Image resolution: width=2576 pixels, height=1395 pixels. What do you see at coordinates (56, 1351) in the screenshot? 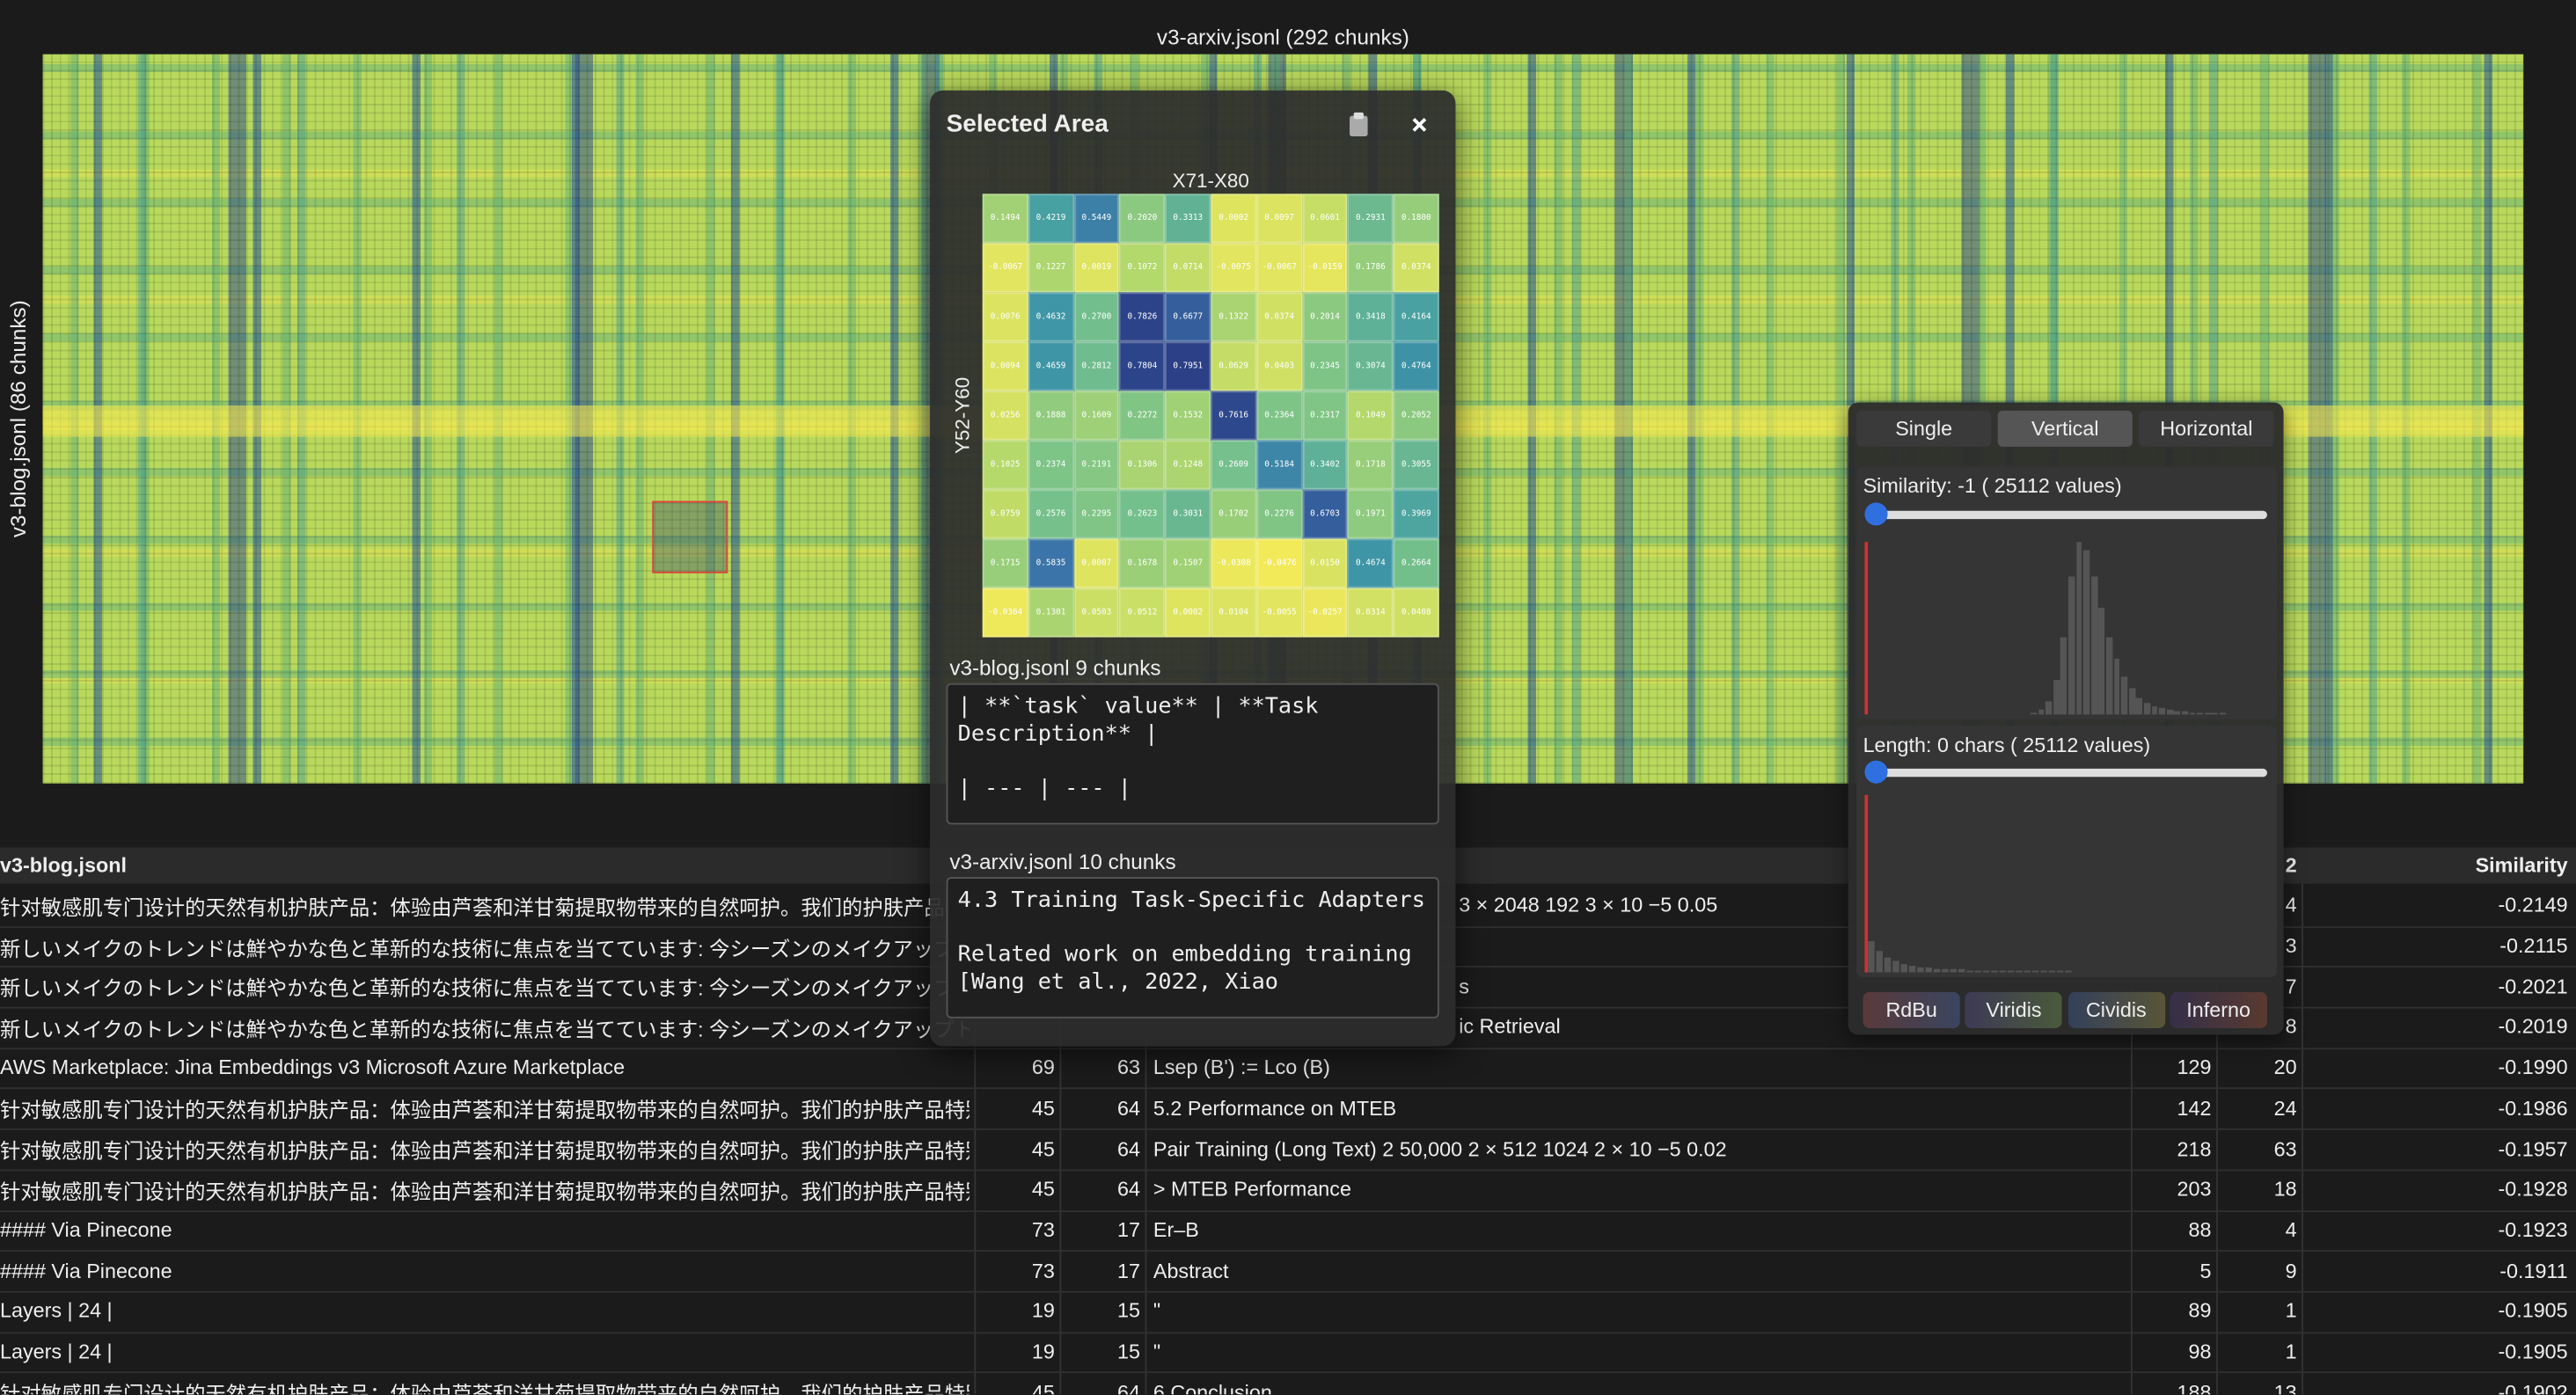
I see `table-cell: Layers | 24 |` at bounding box center [56, 1351].